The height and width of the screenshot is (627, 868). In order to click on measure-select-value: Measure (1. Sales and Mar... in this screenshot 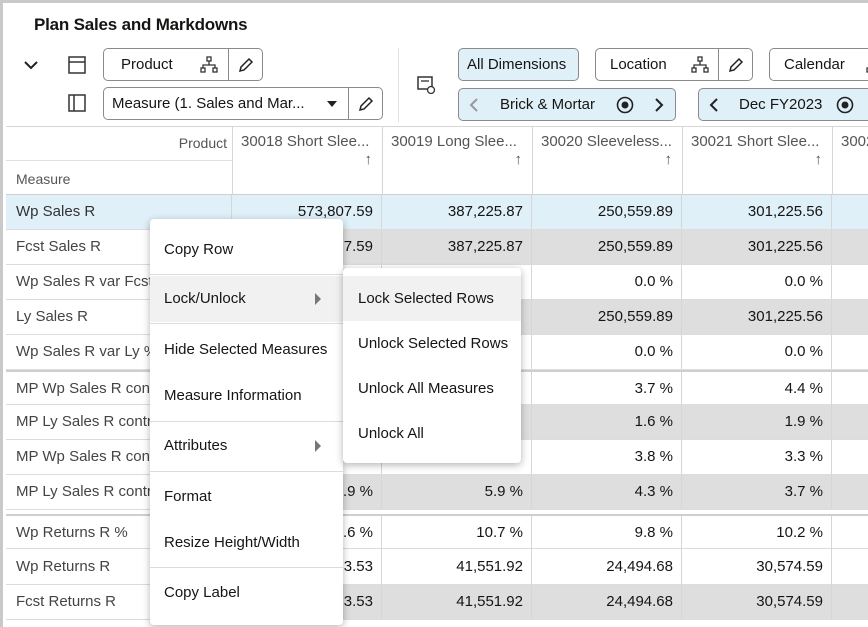, I will do `click(208, 103)`.